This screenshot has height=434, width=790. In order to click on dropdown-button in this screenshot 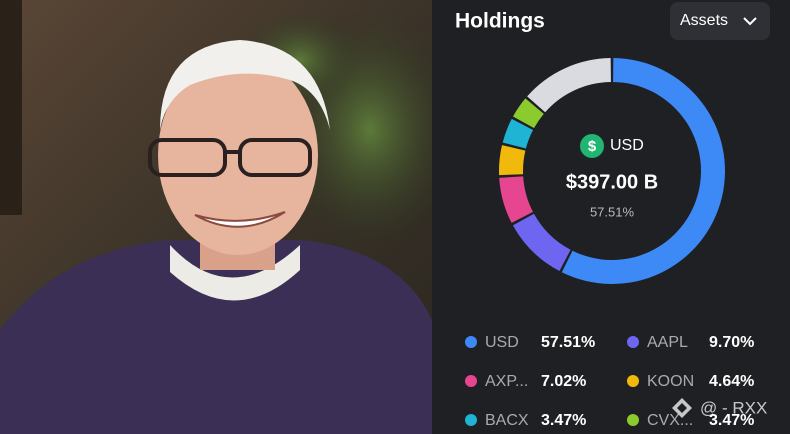, I will do `click(720, 21)`.